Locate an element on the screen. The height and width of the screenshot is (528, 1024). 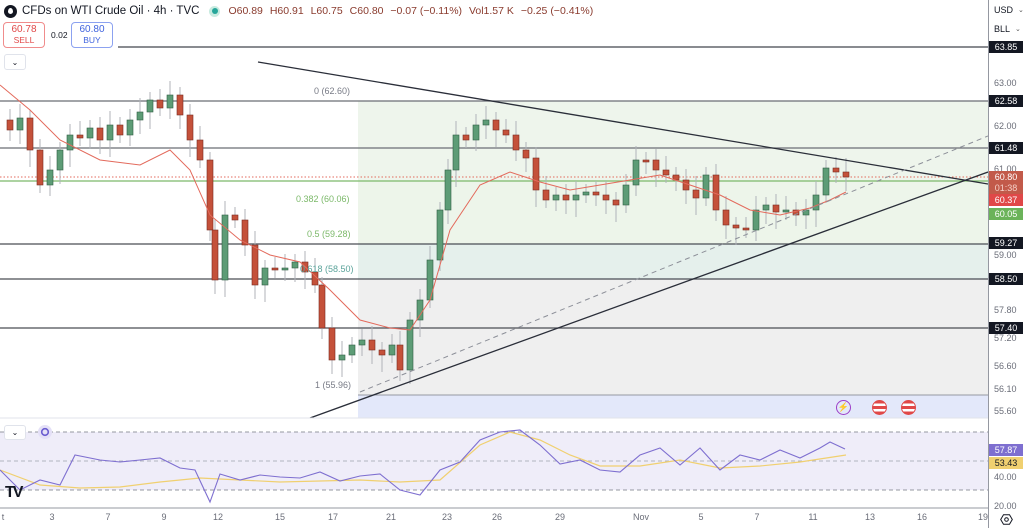
time-tick: 5 is located at coordinates (701, 517).